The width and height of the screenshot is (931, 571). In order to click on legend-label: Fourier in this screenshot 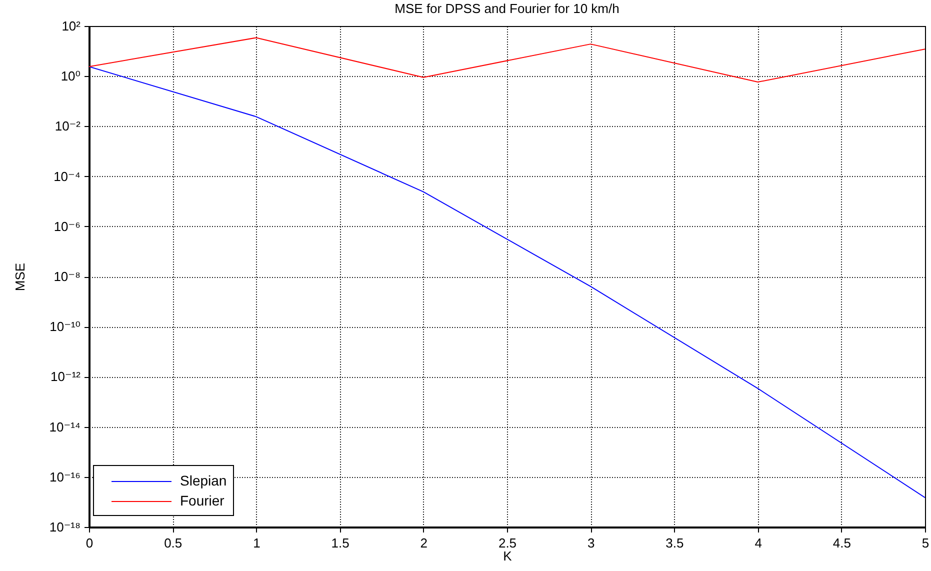, I will do `click(202, 500)`.